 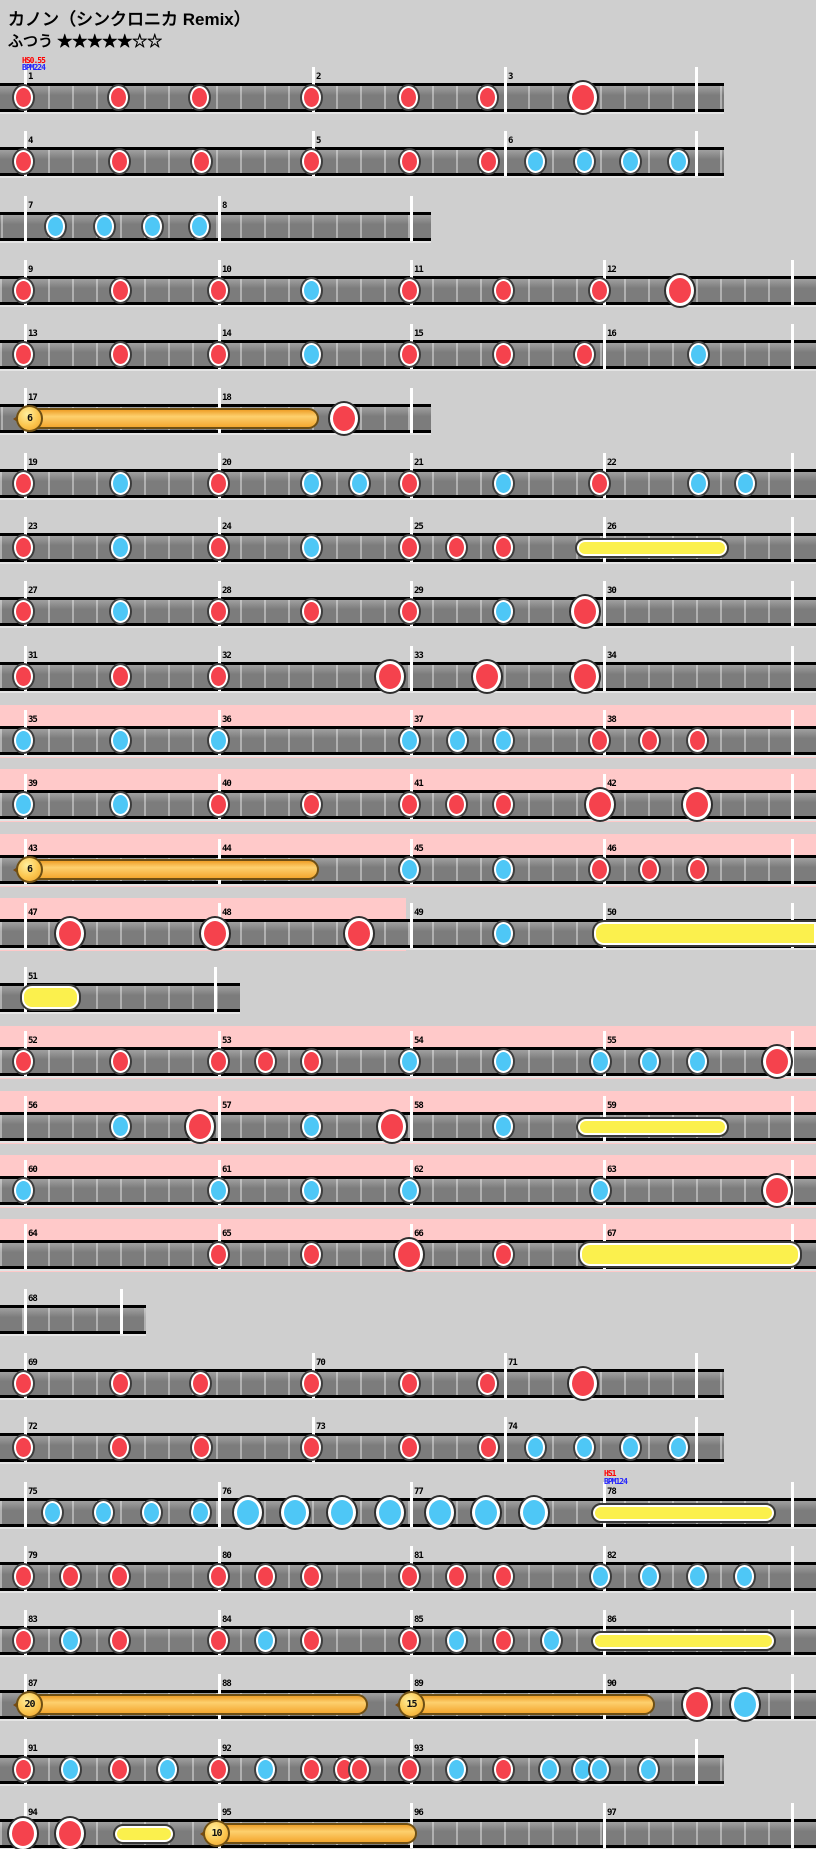 What do you see at coordinates (511, 77) in the screenshot?
I see `measure-number: 3` at bounding box center [511, 77].